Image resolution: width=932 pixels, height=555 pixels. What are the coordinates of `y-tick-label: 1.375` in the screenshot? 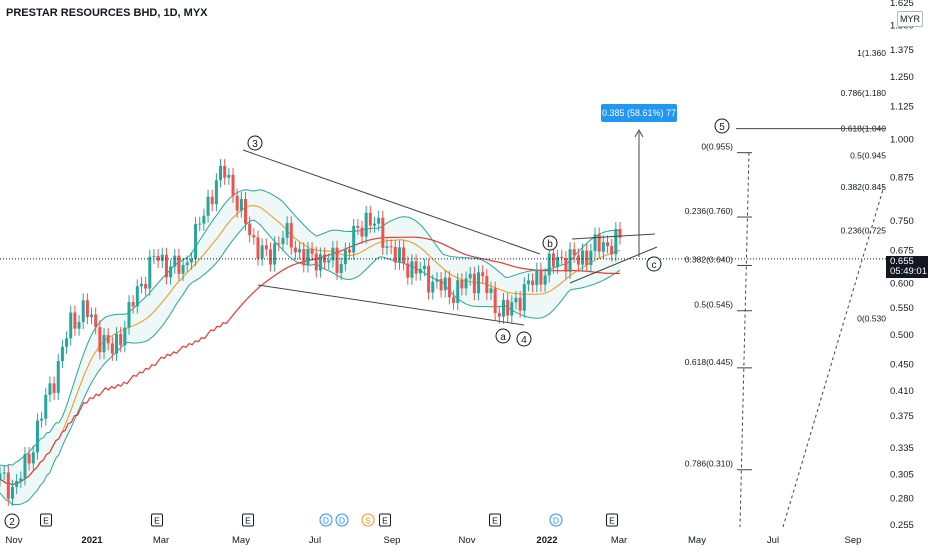 It's located at (902, 50).